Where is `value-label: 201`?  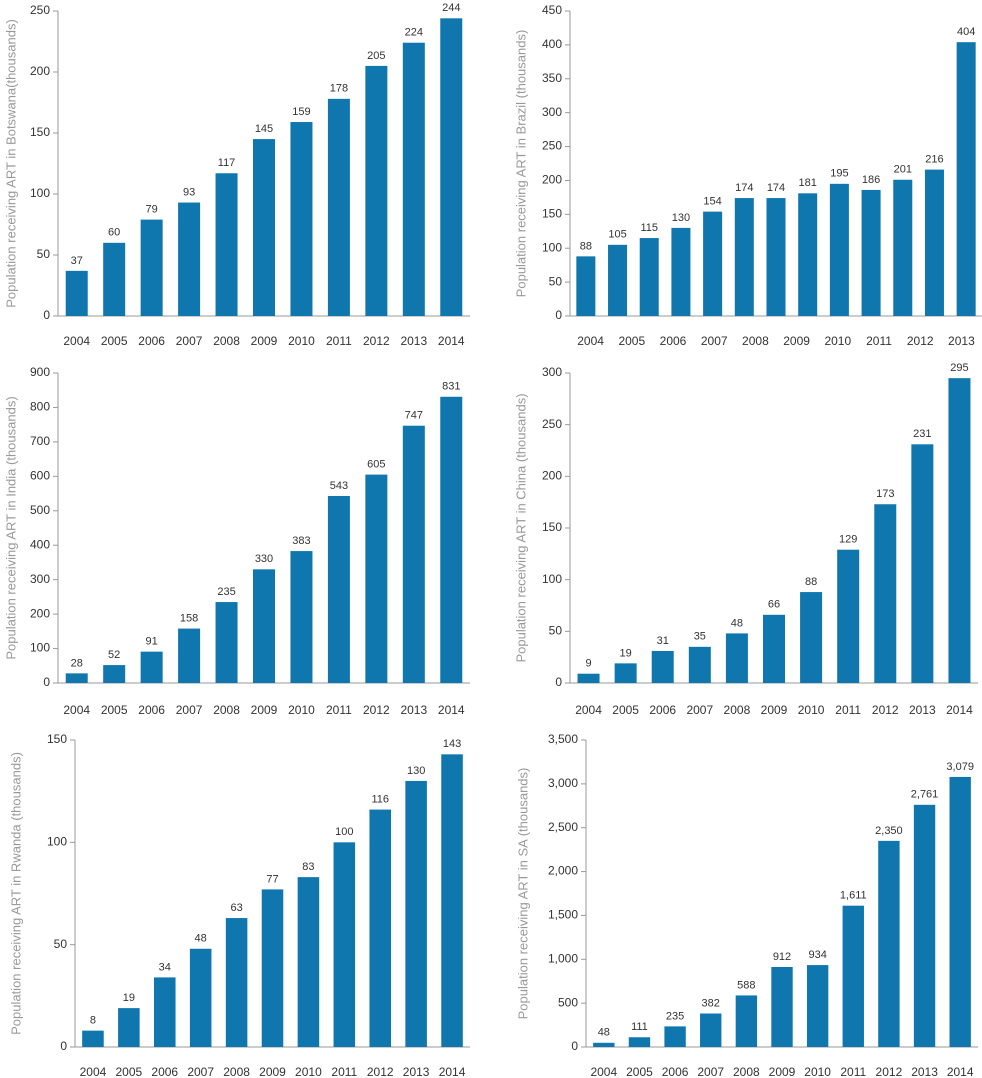 value-label: 201 is located at coordinates (903, 170).